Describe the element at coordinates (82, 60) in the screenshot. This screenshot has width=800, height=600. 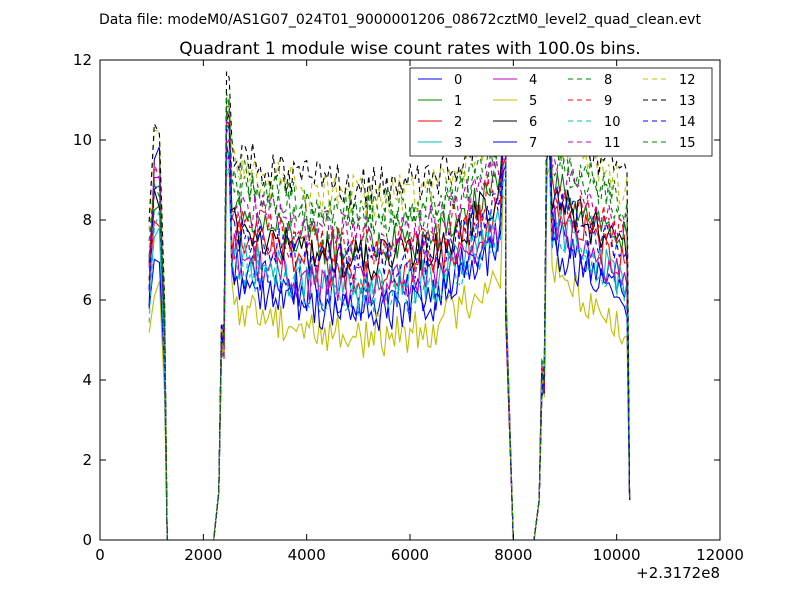
I see `y-tick-label: 12` at that location.